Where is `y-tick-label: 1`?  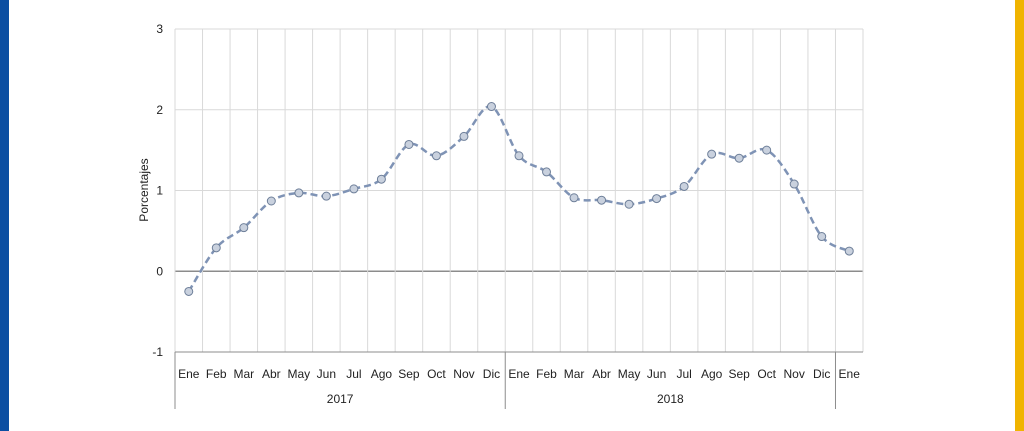
y-tick-label: 1 is located at coordinates (159, 191).